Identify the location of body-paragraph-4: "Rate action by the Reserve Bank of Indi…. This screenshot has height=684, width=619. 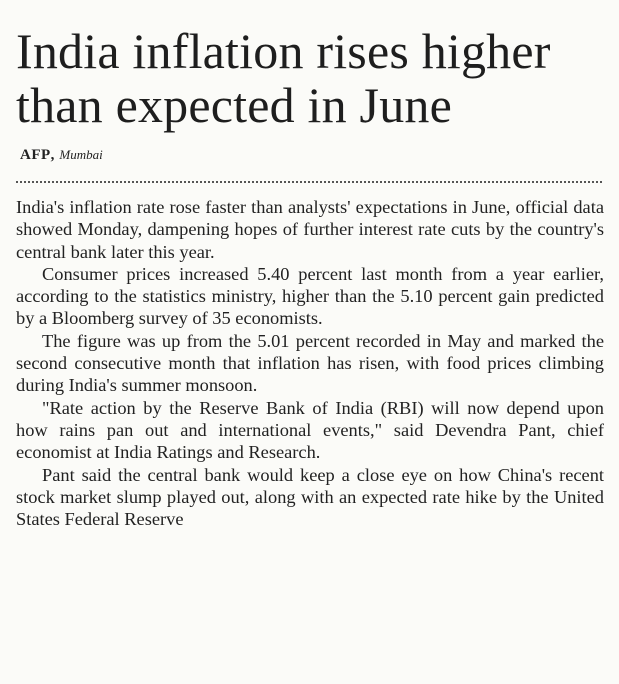
(310, 430).